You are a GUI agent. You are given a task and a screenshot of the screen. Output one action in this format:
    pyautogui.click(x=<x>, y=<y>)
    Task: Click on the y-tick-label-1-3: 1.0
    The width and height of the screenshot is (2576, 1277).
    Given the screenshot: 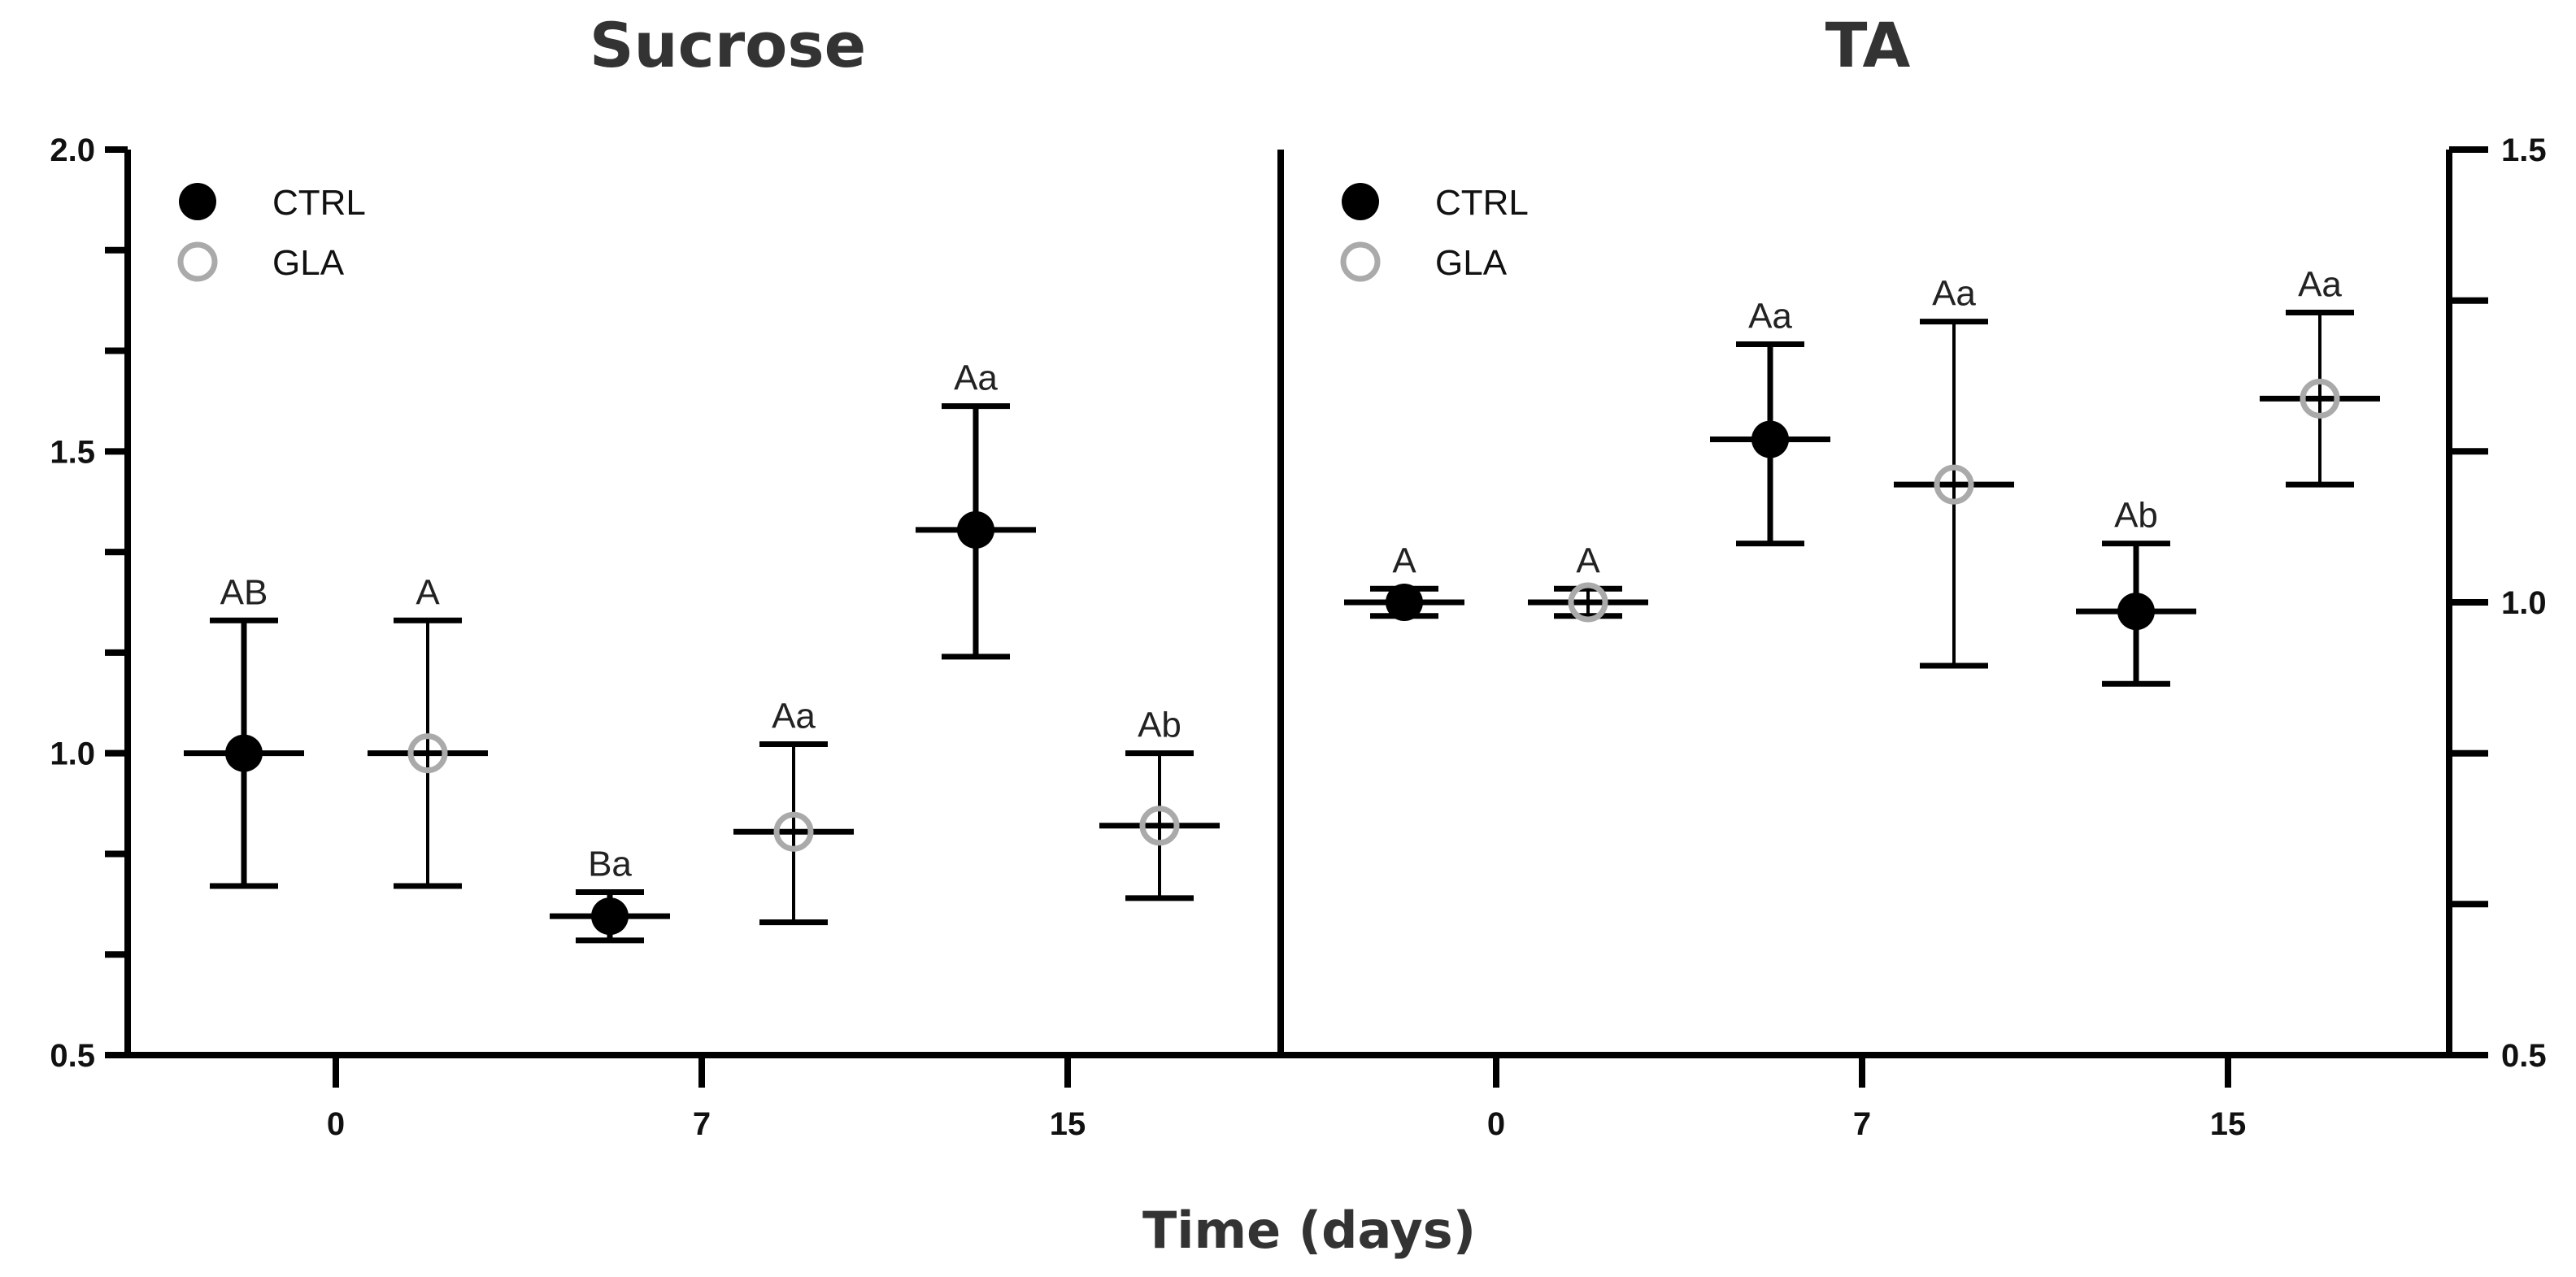 What is the action you would take?
    pyautogui.click(x=2524, y=603)
    